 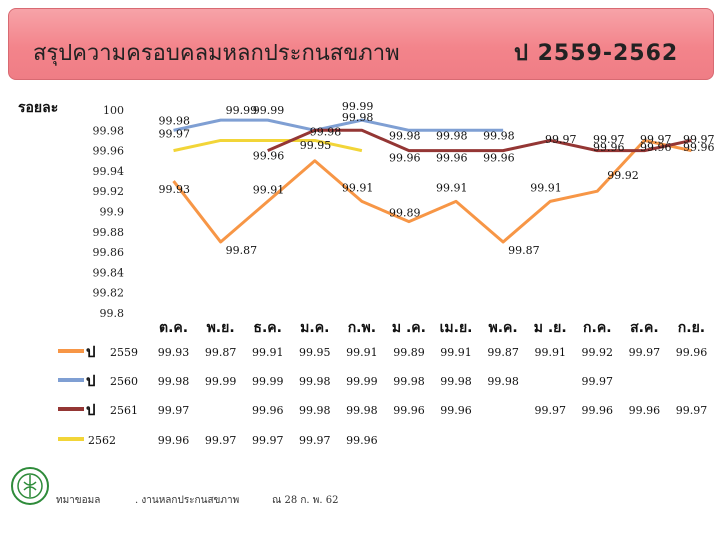 I want to click on y-tick-label: 99.8, so click(x=112, y=313).